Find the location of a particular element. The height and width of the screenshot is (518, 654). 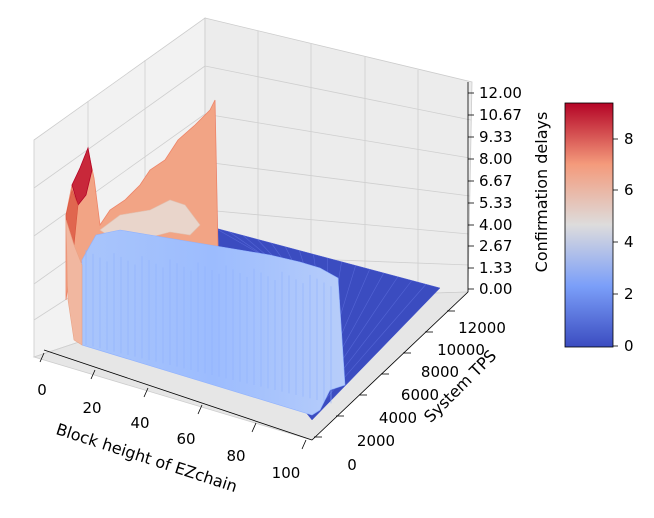

y-tick-labels: 0 2000 4000 6000 8000 10000 12000 is located at coordinates (410, 392).